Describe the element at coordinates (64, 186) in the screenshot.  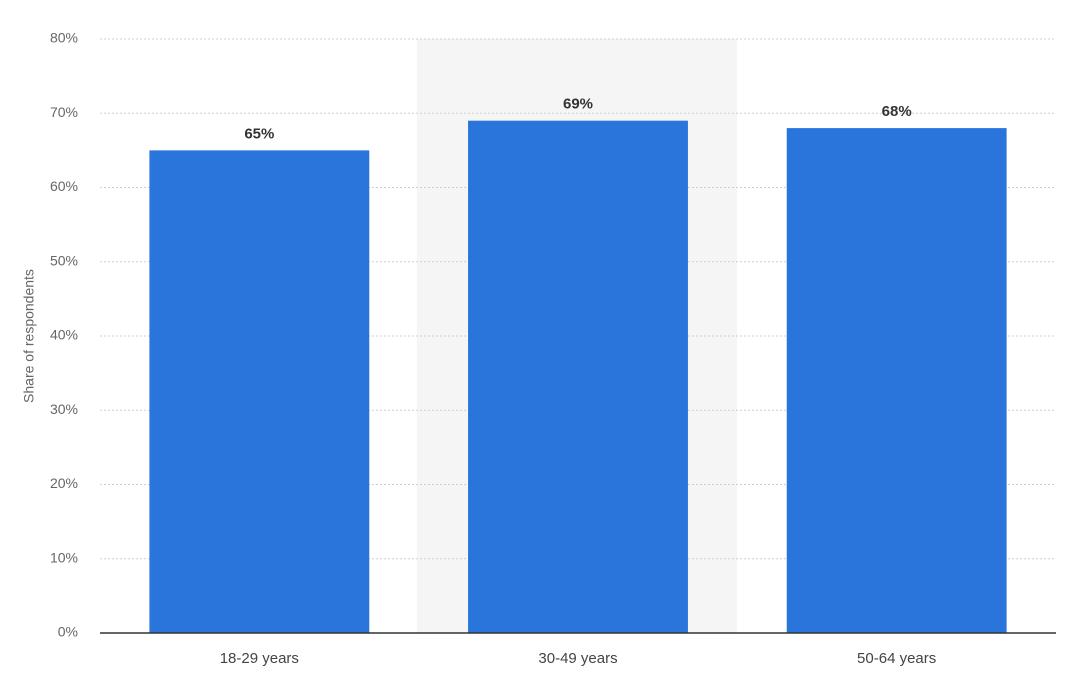
I see `y-tick-label: 60%` at that location.